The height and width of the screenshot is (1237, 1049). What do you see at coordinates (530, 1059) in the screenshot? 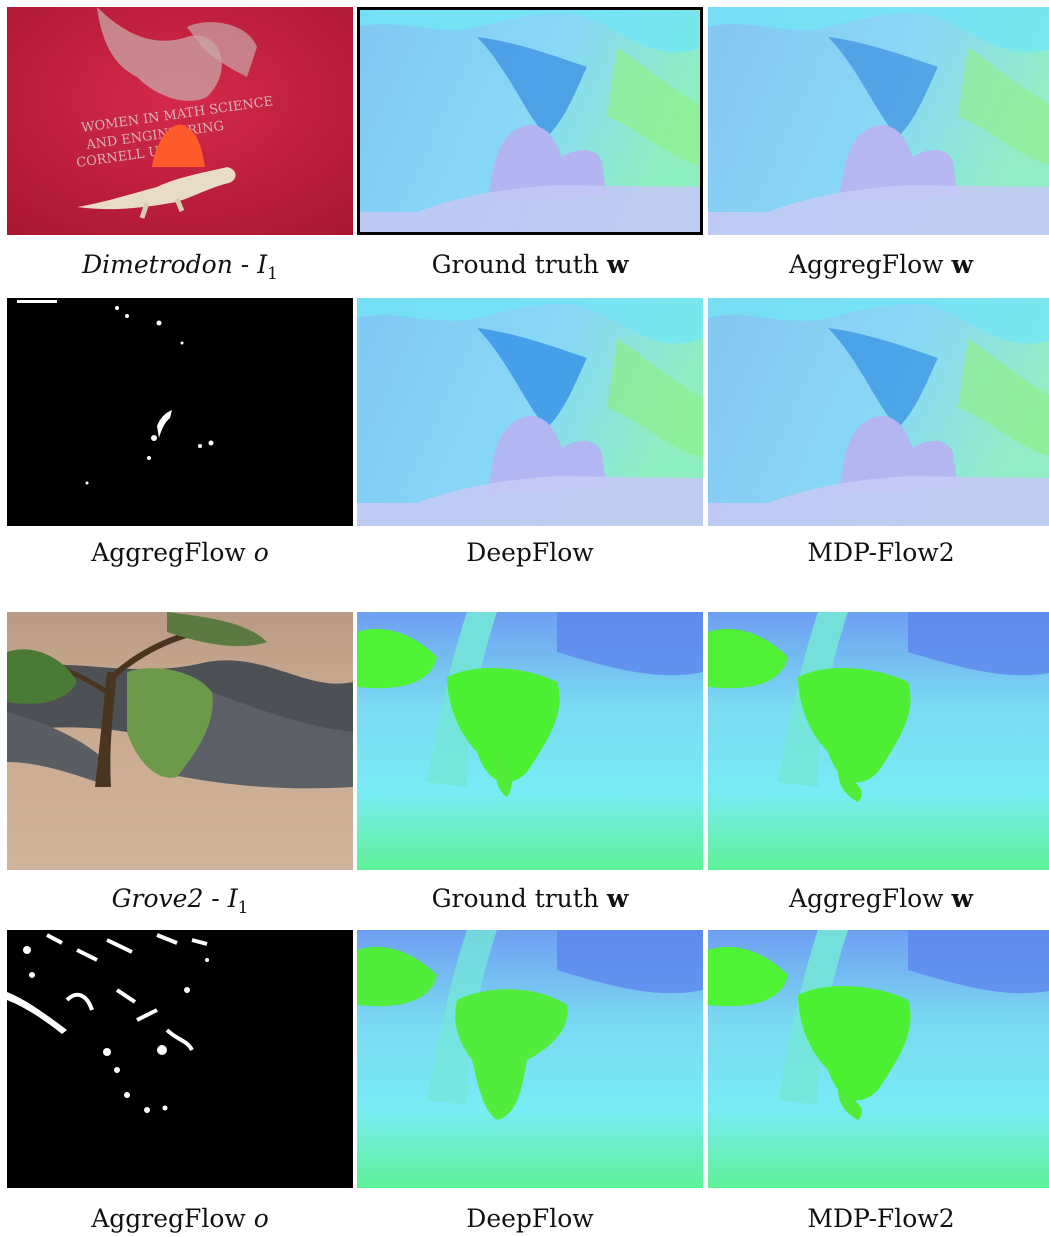
I see `grove2-deepflow-flow` at bounding box center [530, 1059].